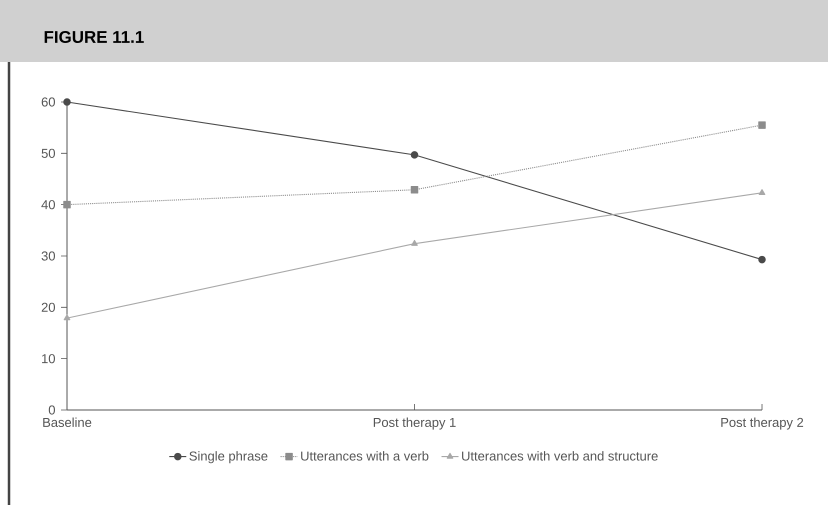 The width and height of the screenshot is (828, 505). I want to click on legend-label: Utterances with verb and structure, so click(560, 456).